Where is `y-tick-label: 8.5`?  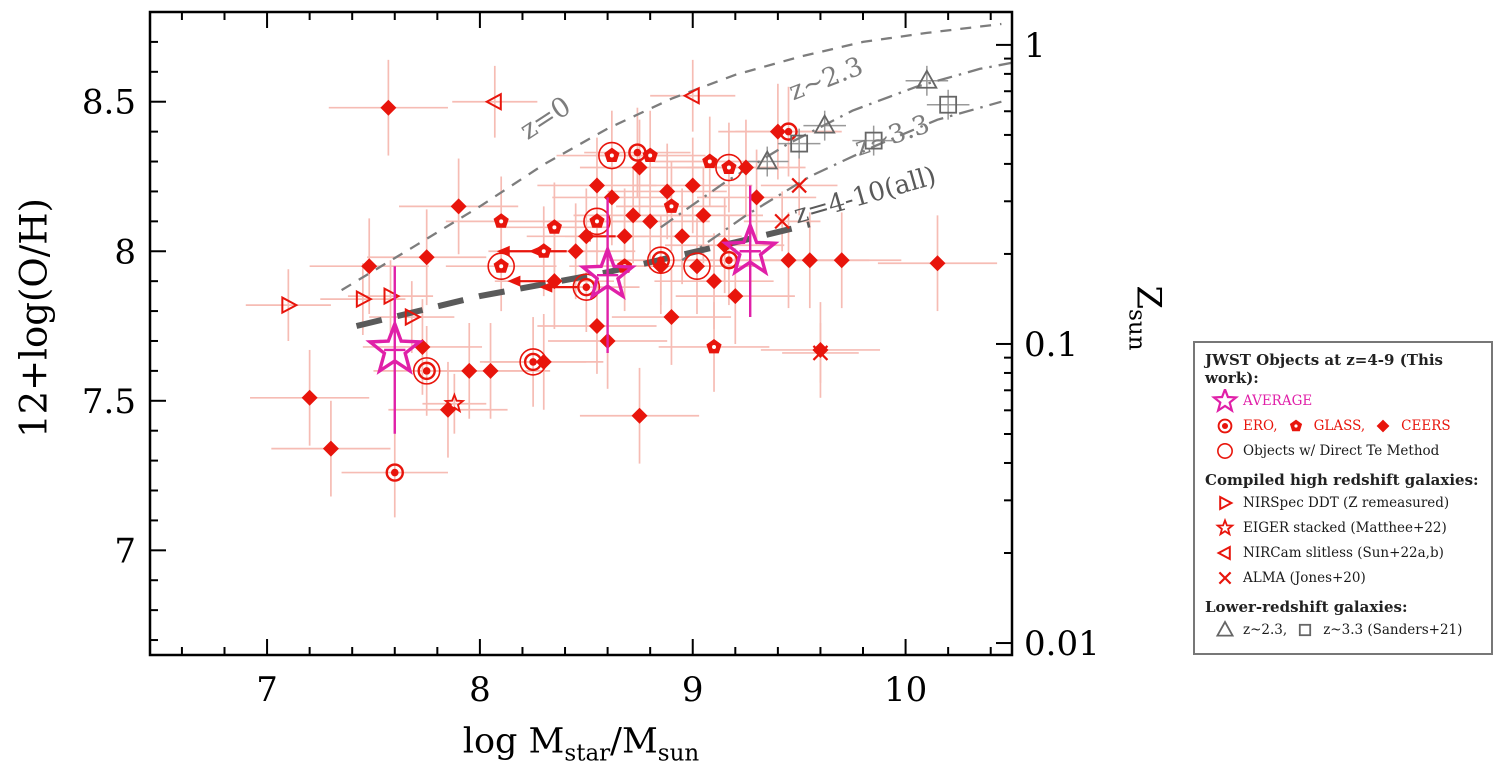 y-tick-label: 8.5 is located at coordinates (109, 103).